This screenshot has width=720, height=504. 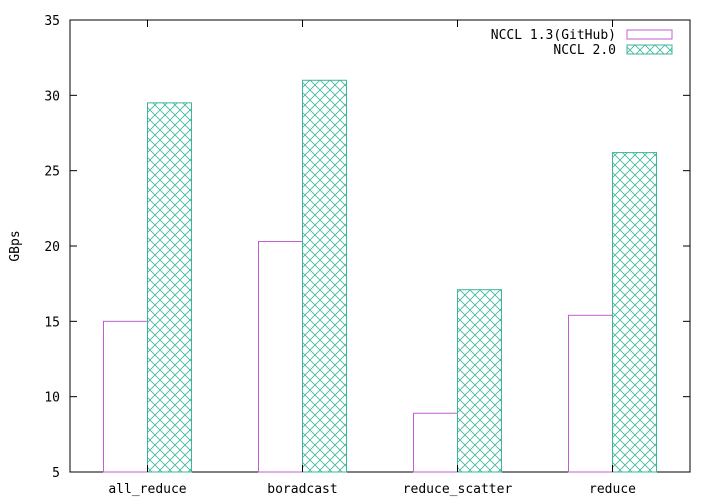 What do you see at coordinates (147, 489) in the screenshot?
I see `x-tick-label: all_reduce` at bounding box center [147, 489].